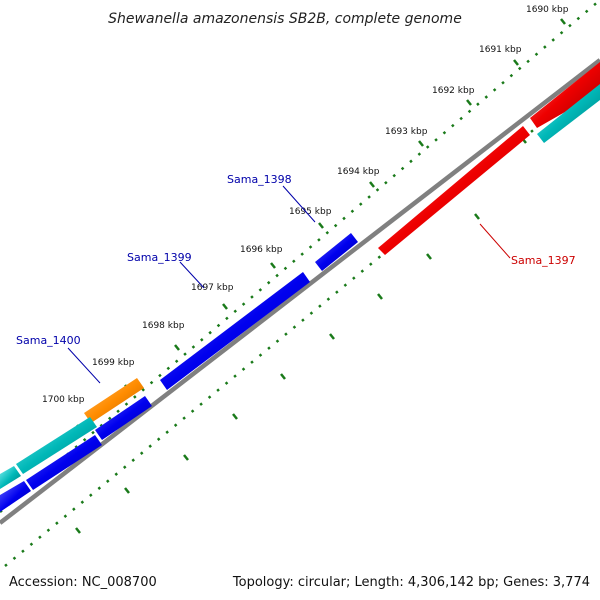 This screenshot has width=600, height=600. I want to click on gene-teal-left, so click(56, 445).